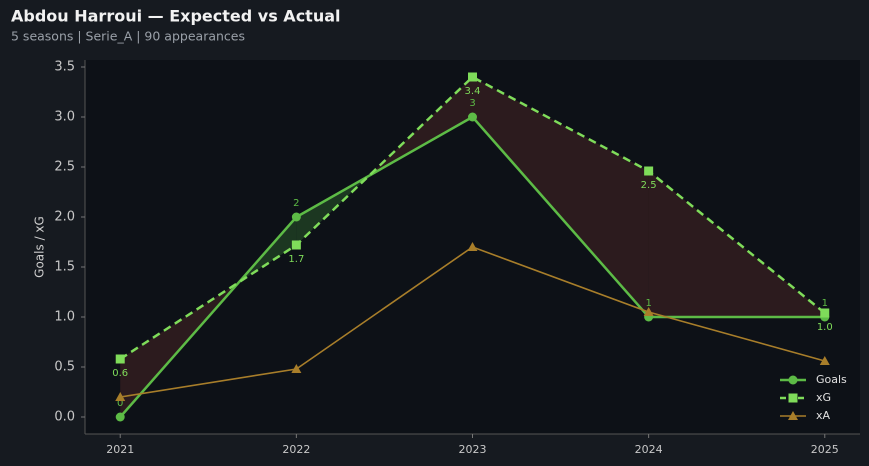  What do you see at coordinates (120, 449) in the screenshot?
I see `x-tick-label: 2021` at bounding box center [120, 449].